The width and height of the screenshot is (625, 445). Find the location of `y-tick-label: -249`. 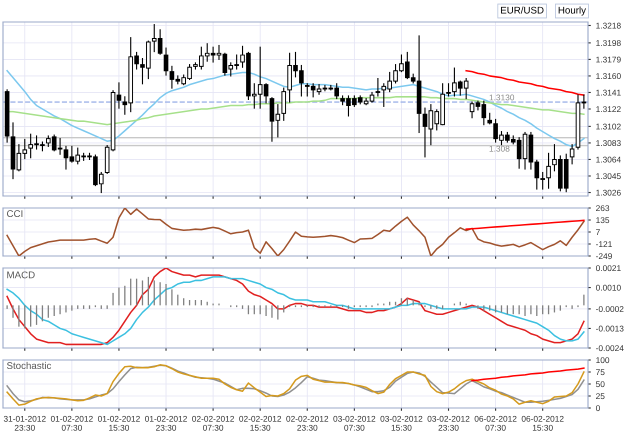

y-tick-label: -249 is located at coordinates (604, 256).